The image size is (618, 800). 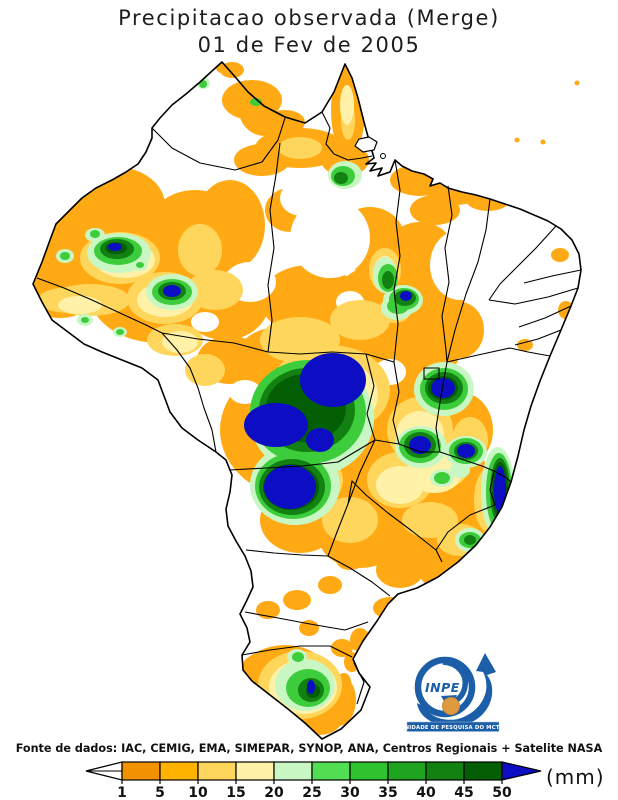 What do you see at coordinates (198, 792) in the screenshot?
I see `legend-tick-label: 10` at bounding box center [198, 792].